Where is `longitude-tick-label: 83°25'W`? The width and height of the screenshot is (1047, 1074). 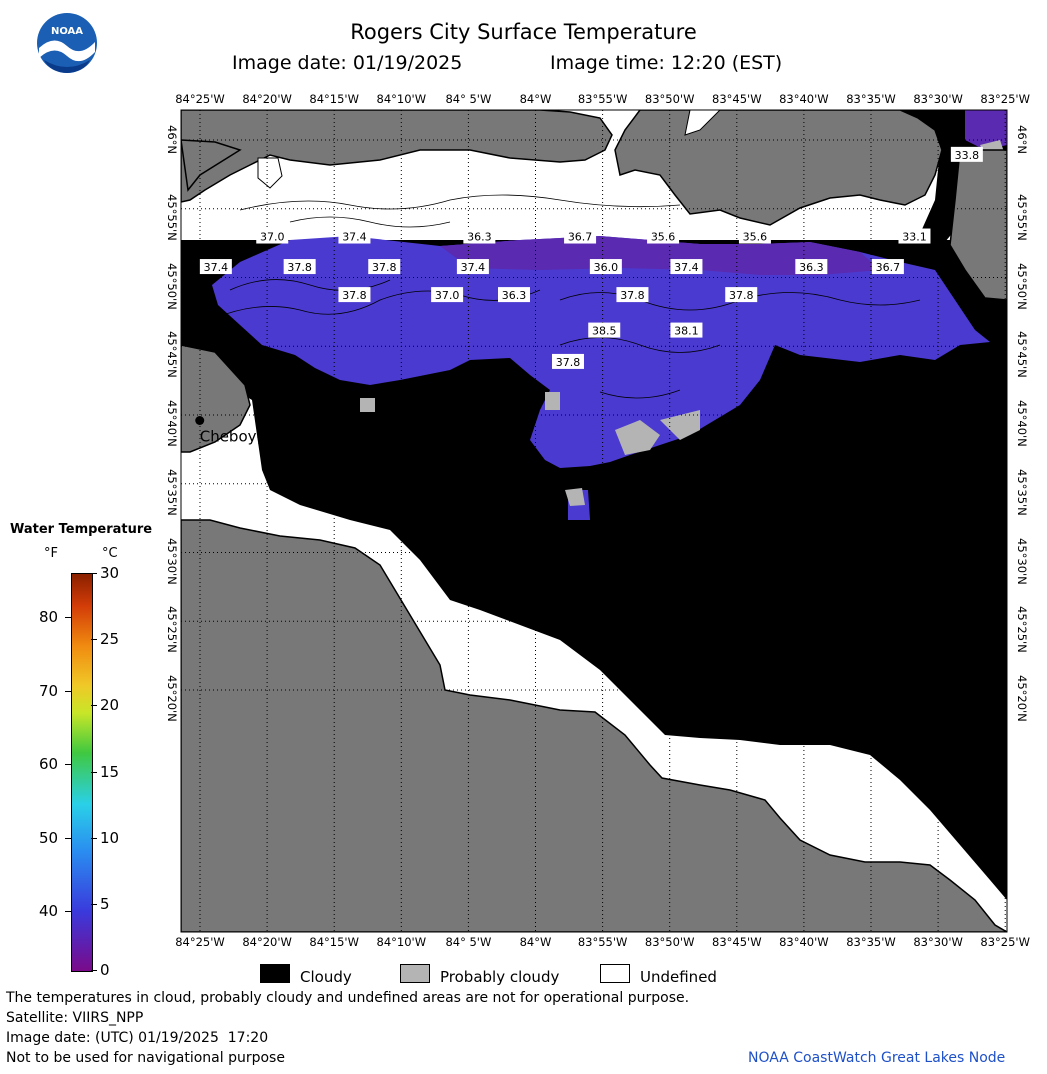 longitude-tick-label: 83°25'W is located at coordinates (1005, 942).